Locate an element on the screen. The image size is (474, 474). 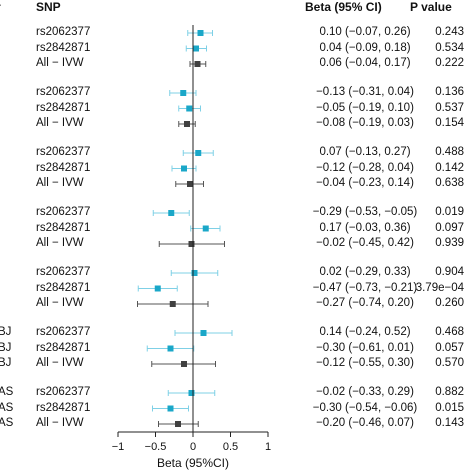
p-value: 0.097 is located at coordinates (449, 227).